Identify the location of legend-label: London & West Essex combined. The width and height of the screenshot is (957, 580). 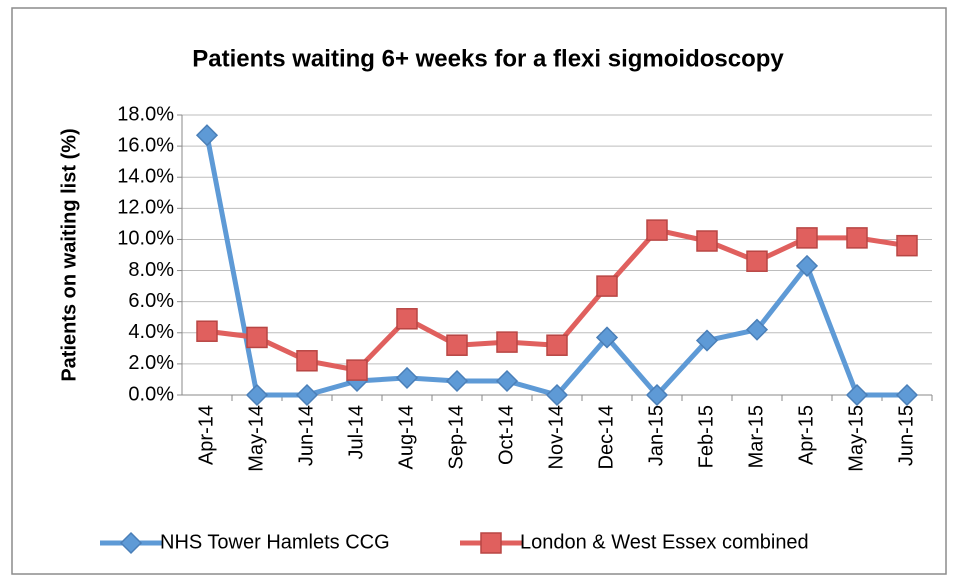
(664, 542).